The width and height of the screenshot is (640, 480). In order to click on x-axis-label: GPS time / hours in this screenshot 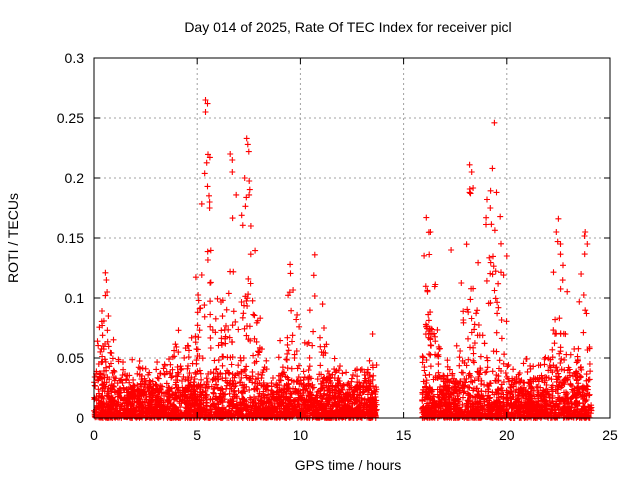, I will do `click(348, 465)`.